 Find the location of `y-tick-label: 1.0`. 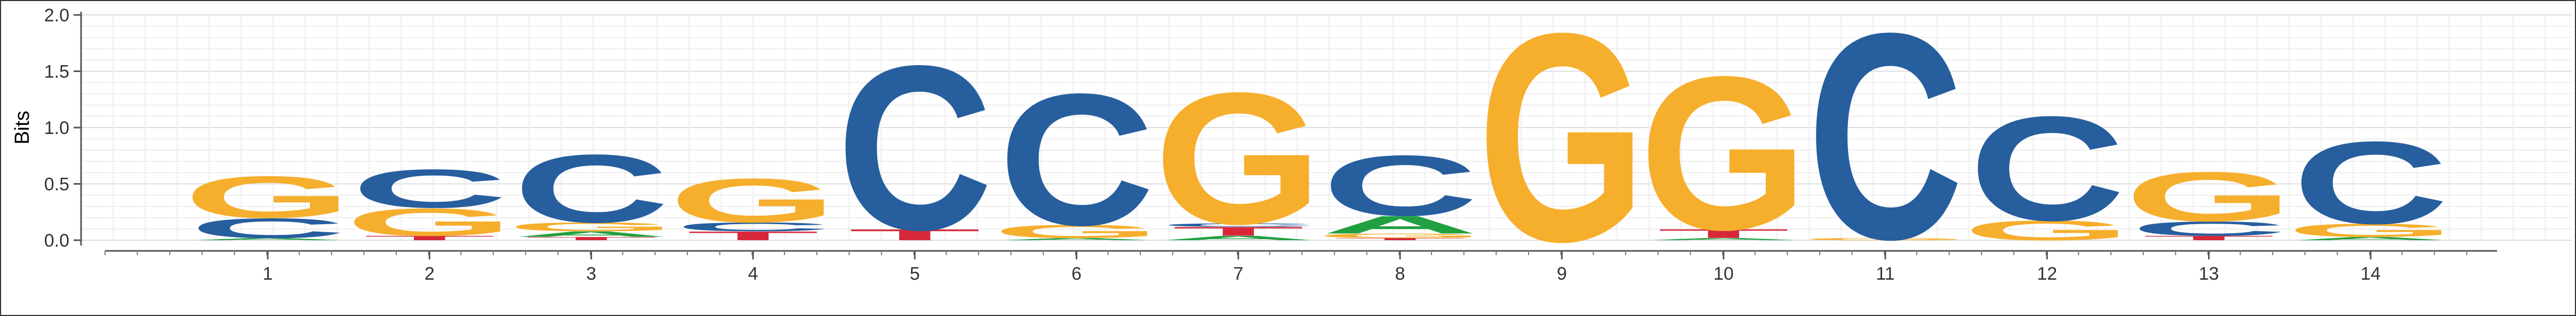

y-tick-label: 1.0 is located at coordinates (56, 128).